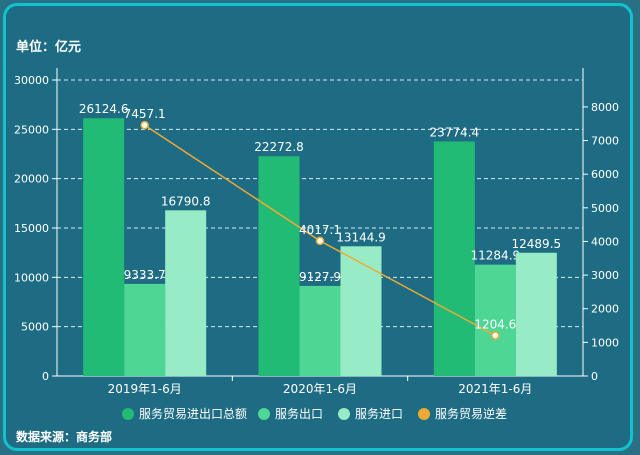  Describe the element at coordinates (605, 342) in the screenshot. I see `y-right-tick-label: 1000` at that location.